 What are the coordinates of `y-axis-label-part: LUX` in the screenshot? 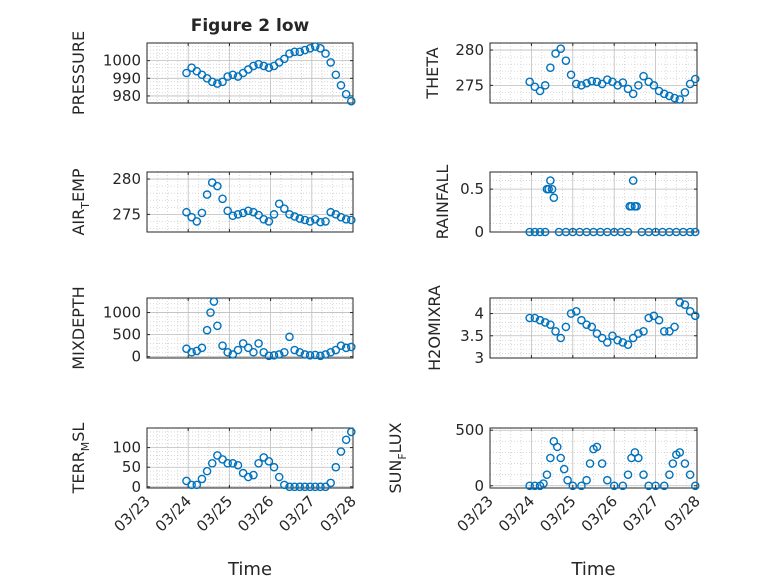 It's located at (395, 437).